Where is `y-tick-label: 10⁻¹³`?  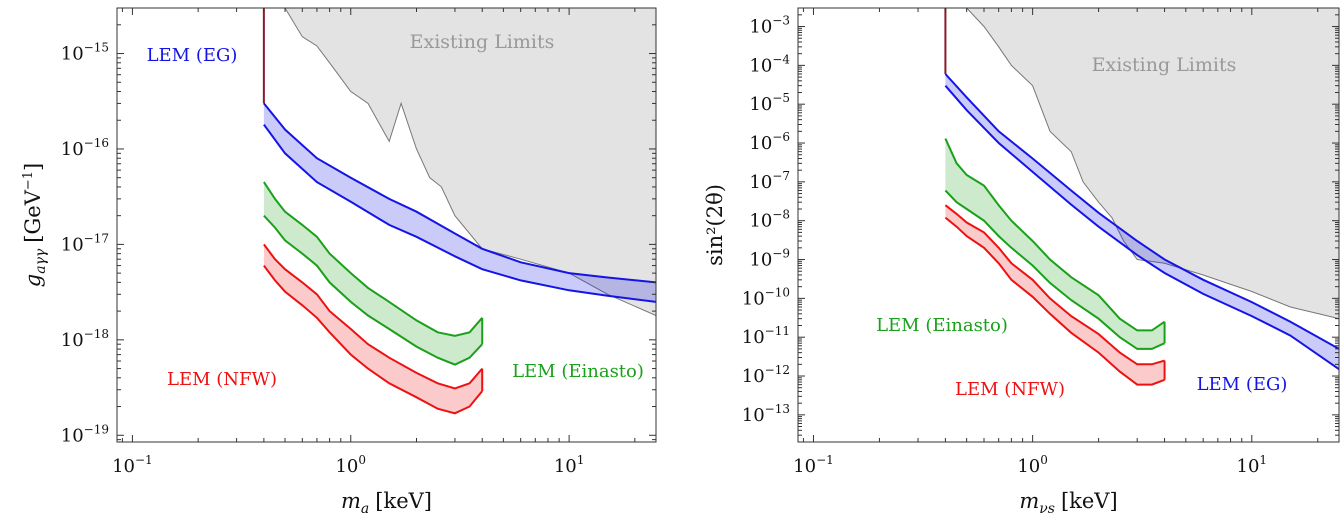
y-tick-label: 10⁻¹³ is located at coordinates (766, 414).